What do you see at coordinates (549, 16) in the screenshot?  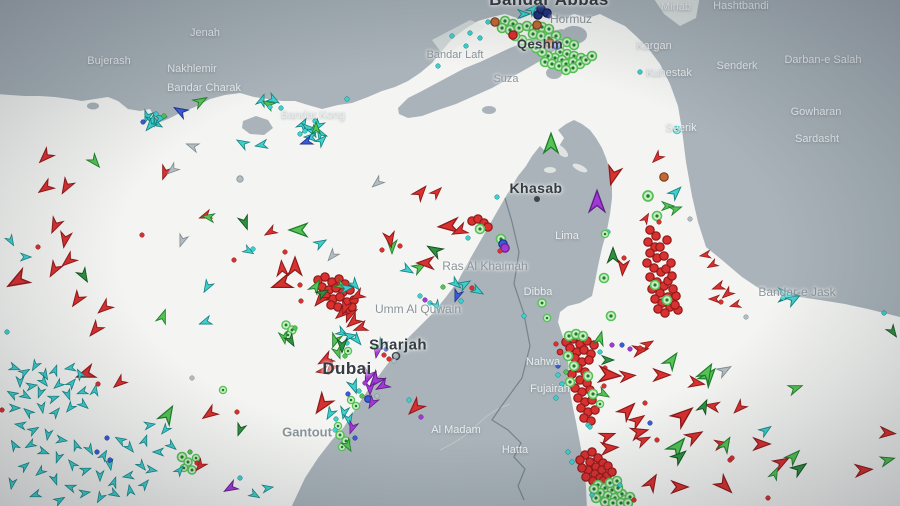 I see `vessel-dot-n` at bounding box center [549, 16].